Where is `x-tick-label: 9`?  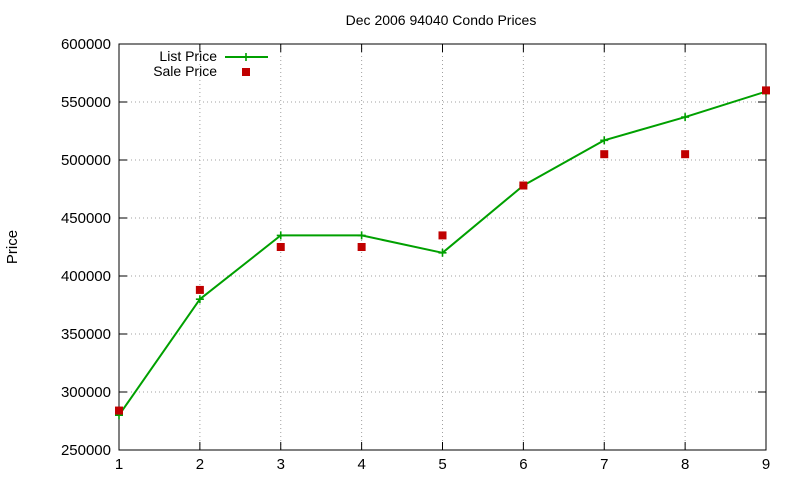
x-tick-label: 9 is located at coordinates (766, 464).